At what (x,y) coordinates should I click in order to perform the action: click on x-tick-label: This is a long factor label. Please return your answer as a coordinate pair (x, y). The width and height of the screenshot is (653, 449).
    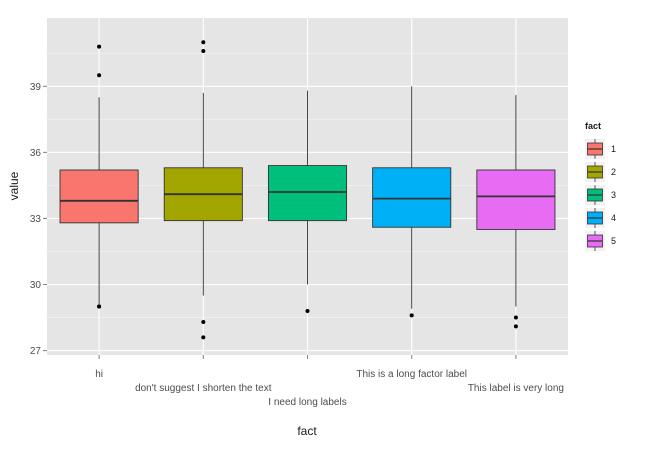
    Looking at the image, I should click on (411, 374).